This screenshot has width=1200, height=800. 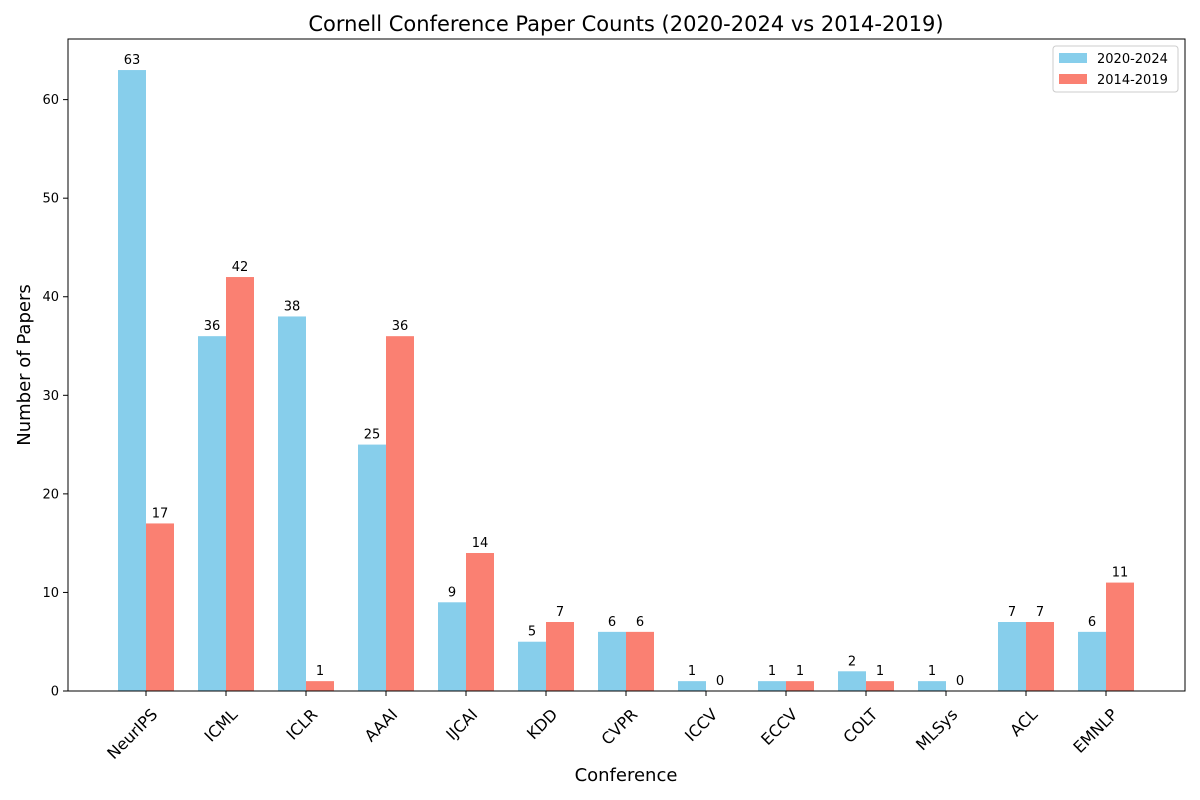 I want to click on x-tick-label: ICML, so click(x=221, y=725).